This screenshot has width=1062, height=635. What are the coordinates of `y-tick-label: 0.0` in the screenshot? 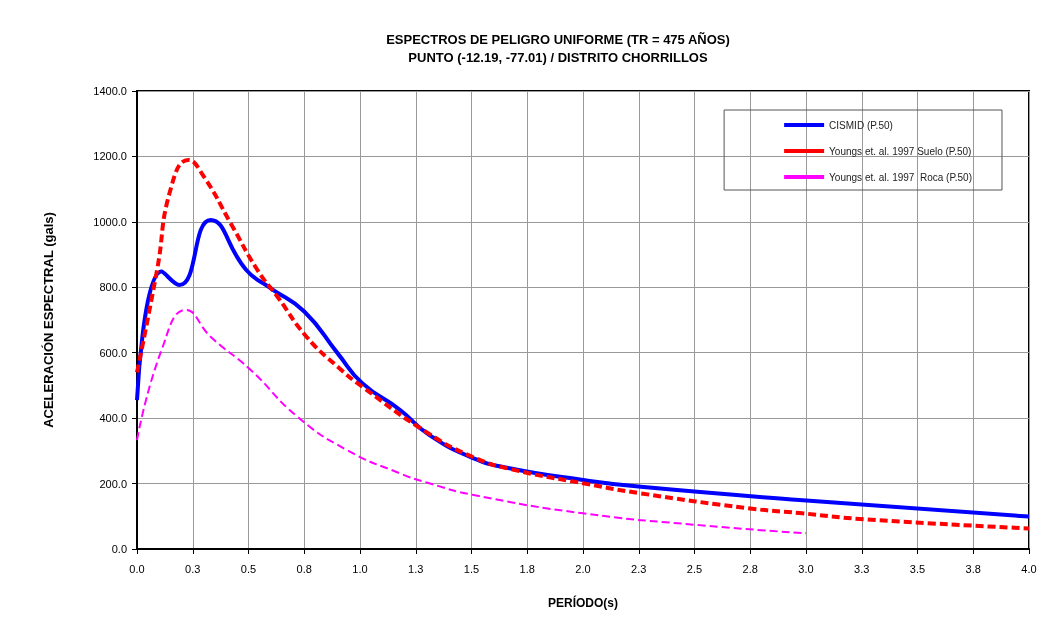 It's located at (119, 549).